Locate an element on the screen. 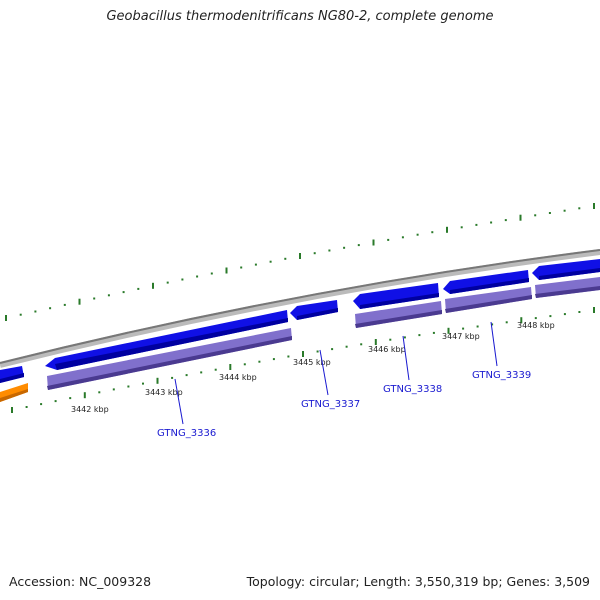 The image size is (600, 600). tick-label-3446: 3446 kbp is located at coordinates (387, 349).